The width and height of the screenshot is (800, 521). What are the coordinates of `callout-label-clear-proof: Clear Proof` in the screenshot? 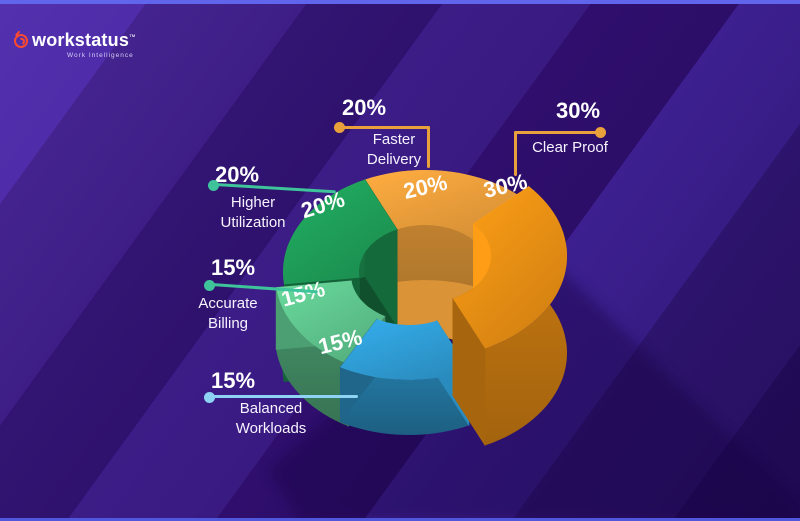 It's located at (570, 147).